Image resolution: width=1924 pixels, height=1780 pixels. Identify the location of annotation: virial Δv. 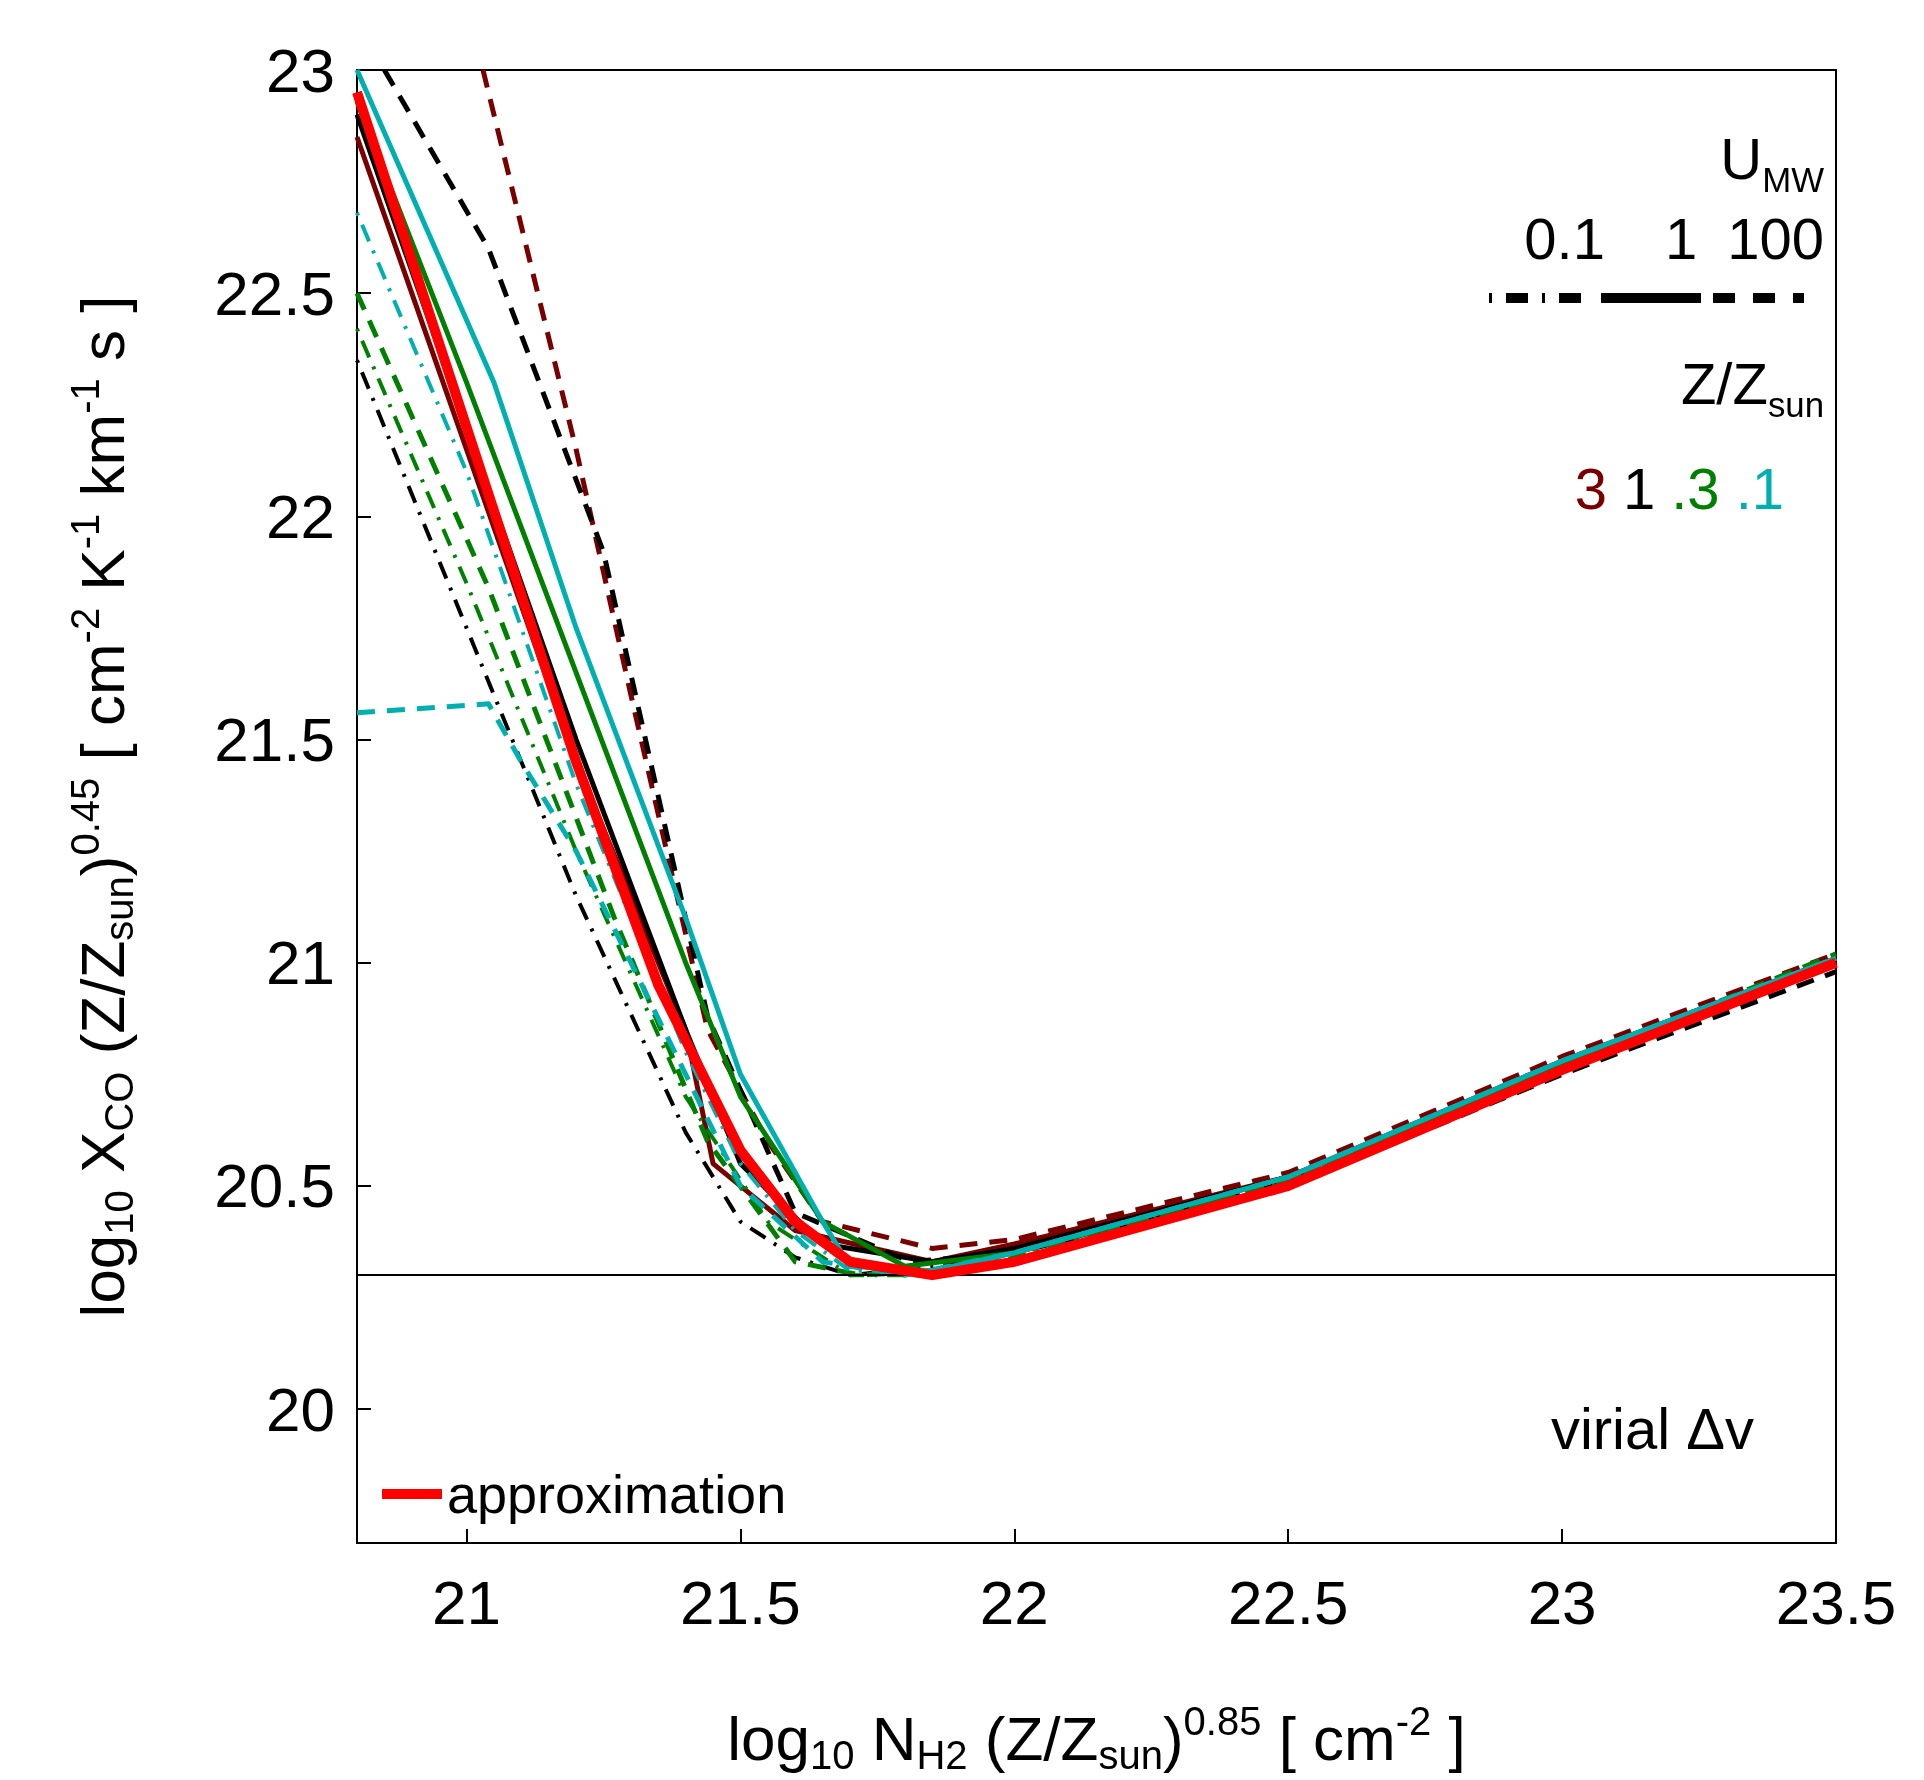
(1652, 1428).